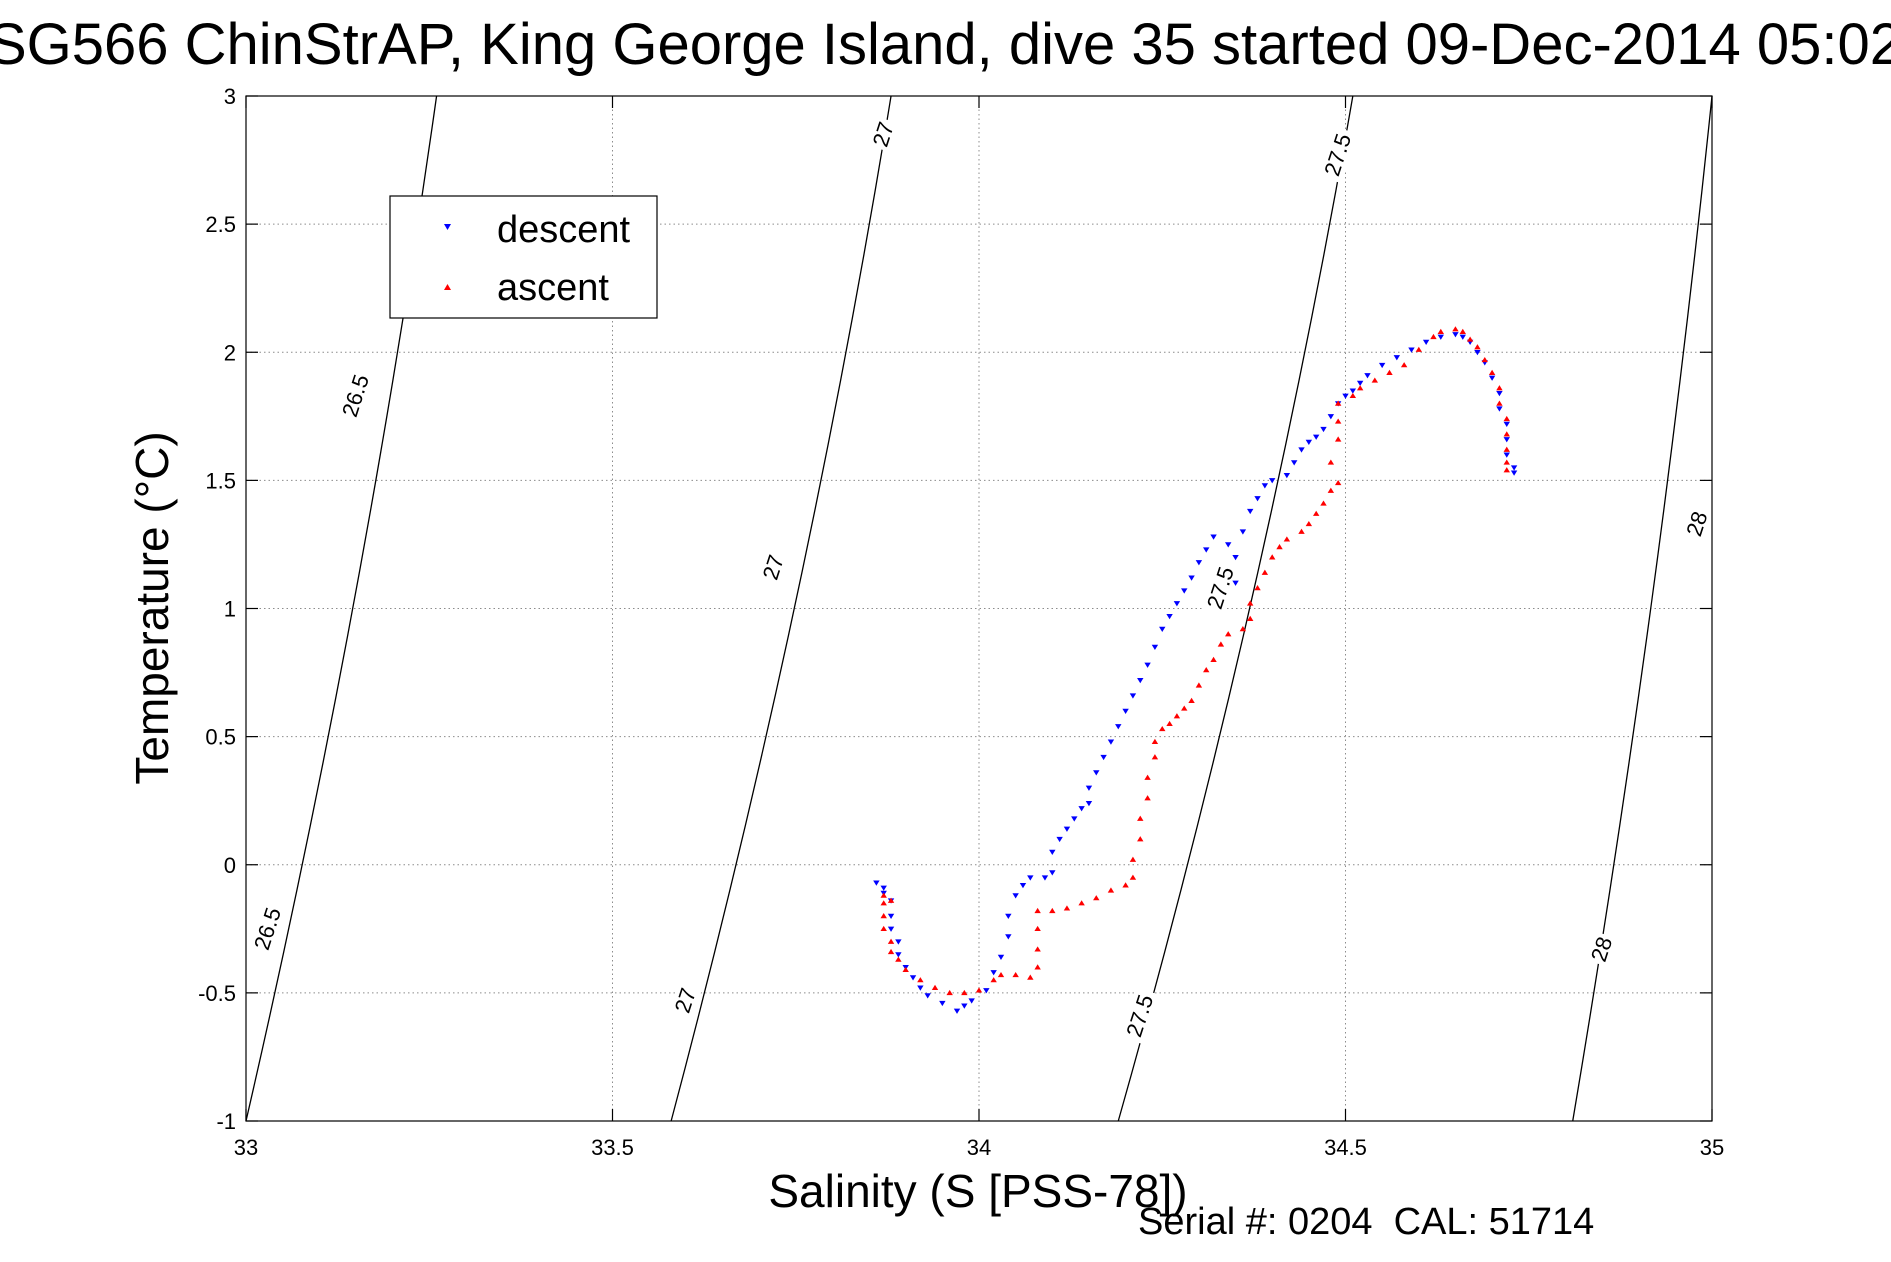 The height and width of the screenshot is (1262, 1891). What do you see at coordinates (447, 287) in the screenshot?
I see `legend-marker-ascent` at bounding box center [447, 287].